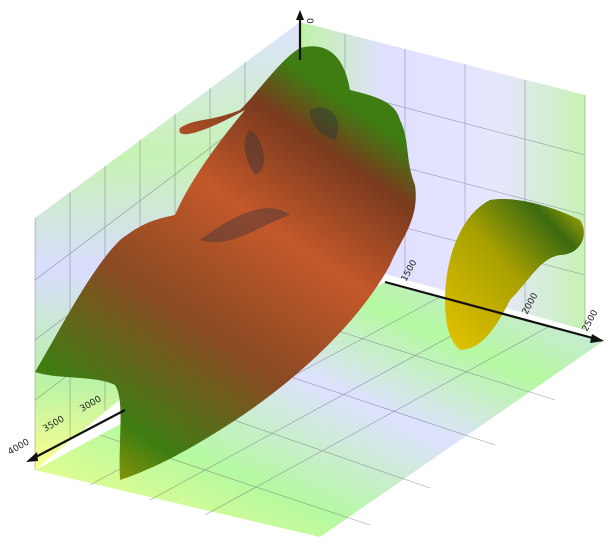 This screenshot has height=547, width=615. What do you see at coordinates (77, 435) in the screenshot?
I see `left-axis` at bounding box center [77, 435].